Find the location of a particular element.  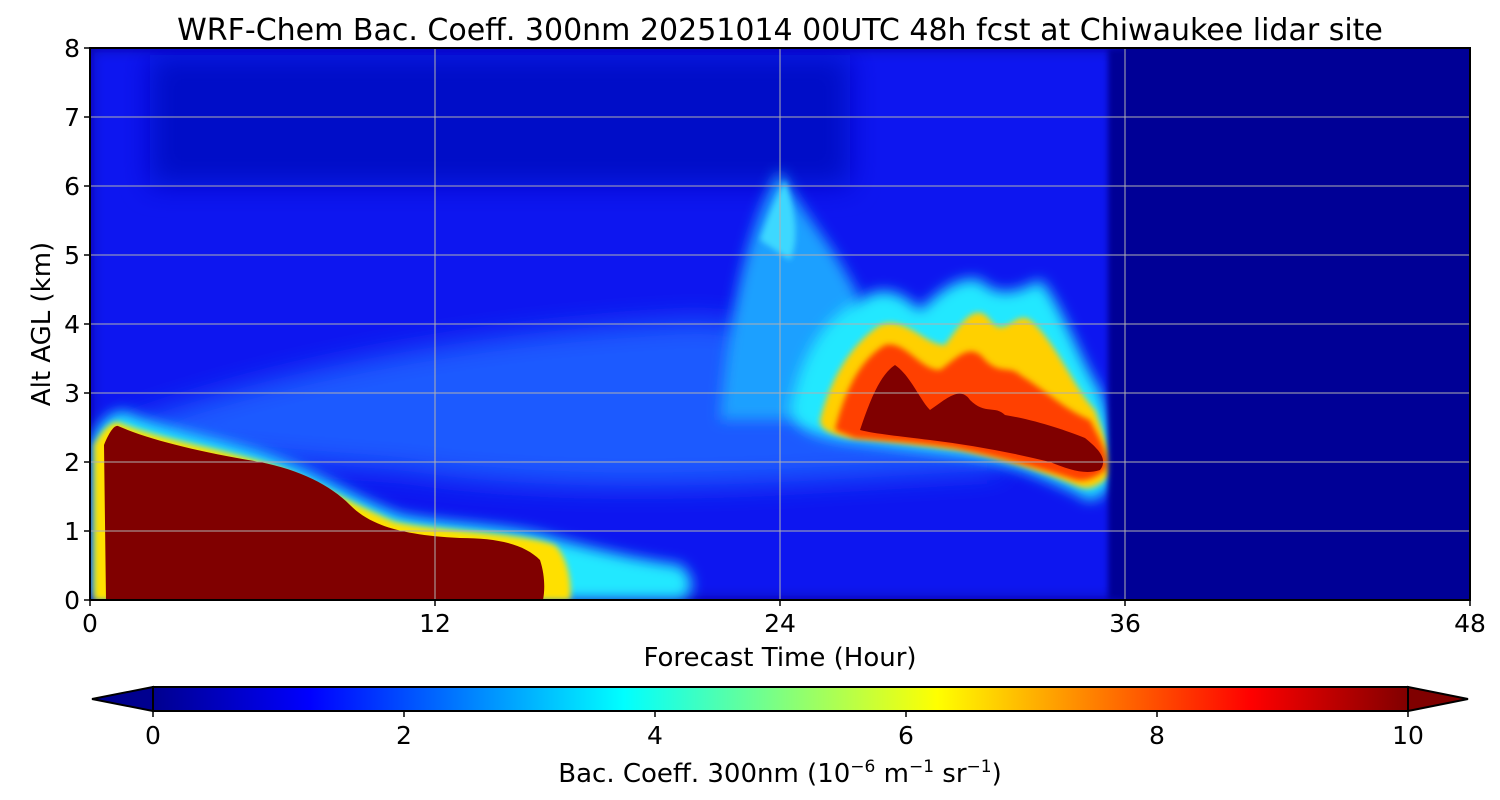

upper-plume-core is located at coordinates (778, 220).